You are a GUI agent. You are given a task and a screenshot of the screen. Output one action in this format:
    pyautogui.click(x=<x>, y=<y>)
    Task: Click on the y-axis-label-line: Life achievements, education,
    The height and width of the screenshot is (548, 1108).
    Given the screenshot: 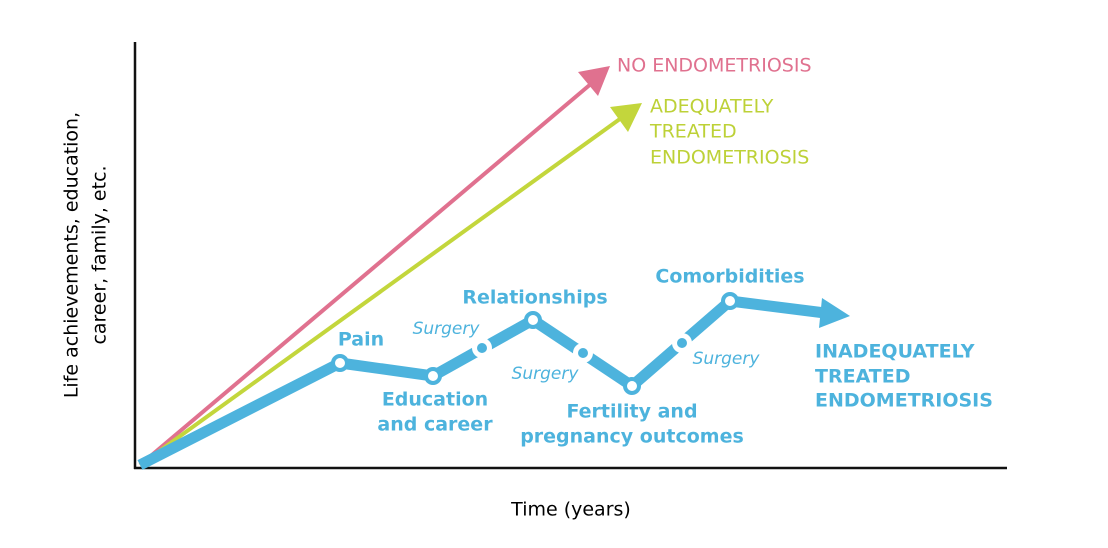 What is the action you would take?
    pyautogui.click(x=72, y=255)
    